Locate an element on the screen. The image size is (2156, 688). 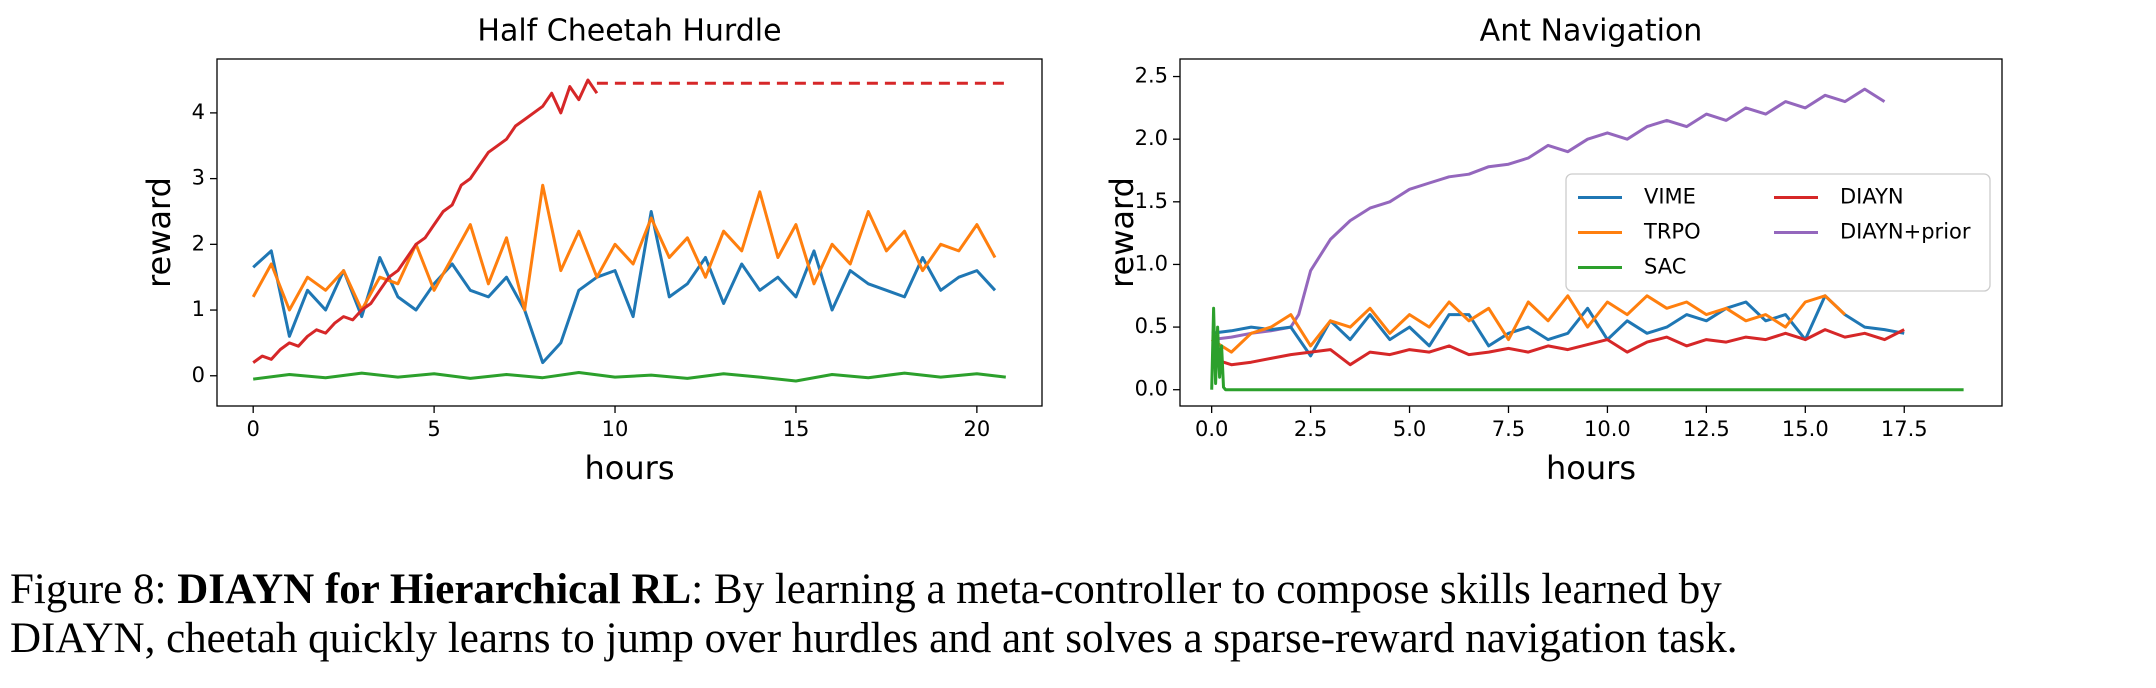
x-tick-label: 2.5 is located at coordinates (1310, 429).